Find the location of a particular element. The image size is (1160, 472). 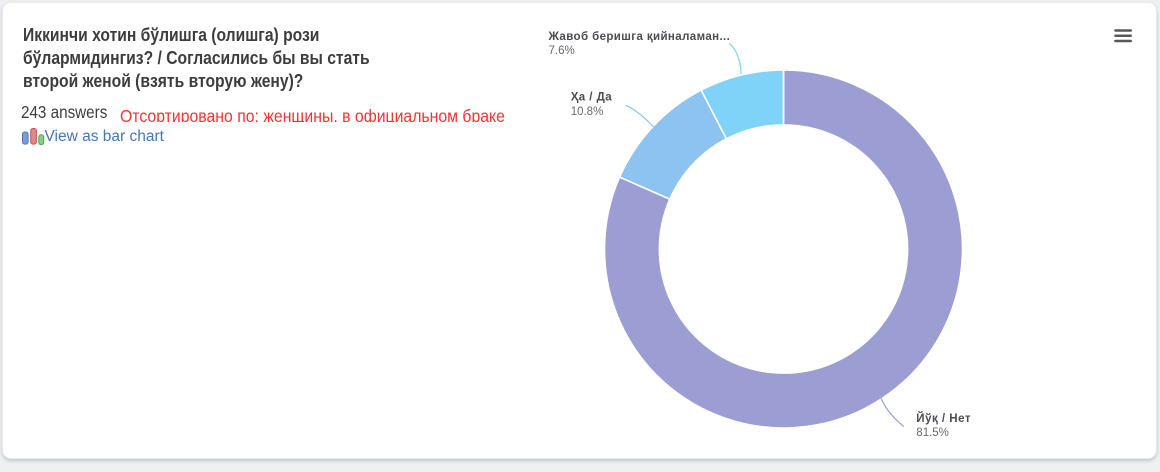

svg-text: Ҳа / Да is located at coordinates (592, 98).